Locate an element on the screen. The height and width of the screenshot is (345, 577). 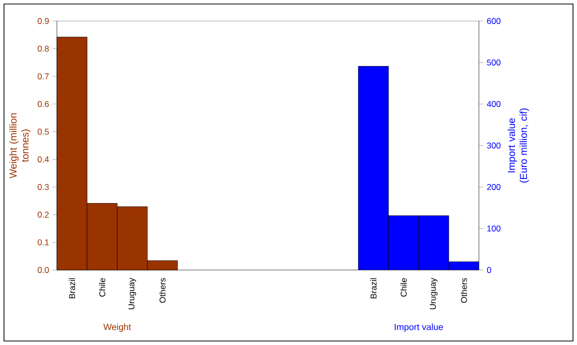
y2-axis-title: Import value (Euro million, cif) is located at coordinates (518, 145).